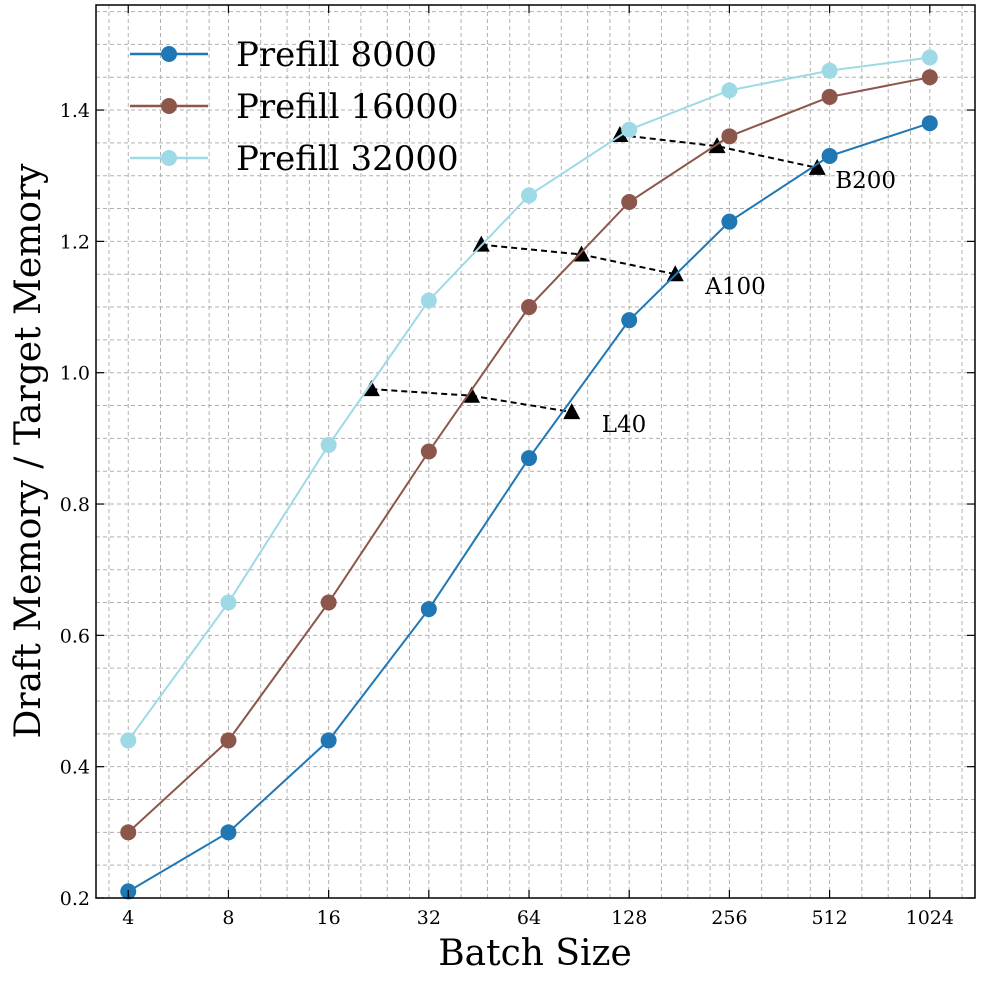  Describe the element at coordinates (347, 107) in the screenshot. I see `legend-label: Prefill 16000` at that location.